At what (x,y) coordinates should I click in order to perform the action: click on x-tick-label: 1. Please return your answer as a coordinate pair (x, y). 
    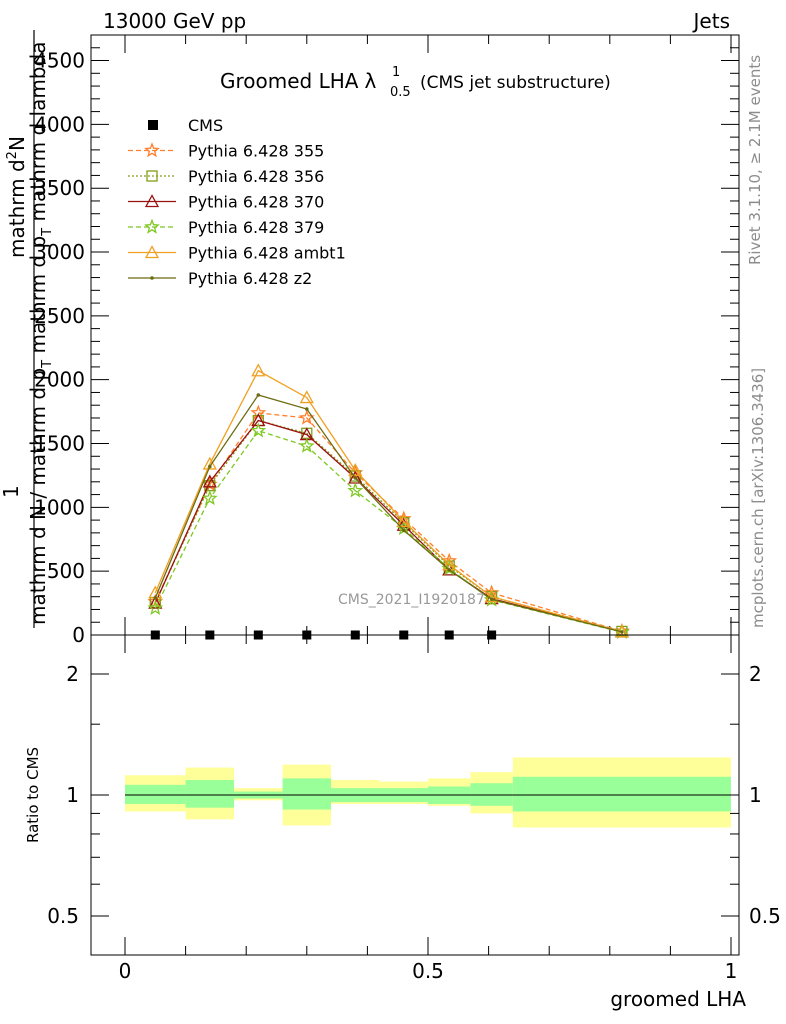
    Looking at the image, I should click on (731, 971).